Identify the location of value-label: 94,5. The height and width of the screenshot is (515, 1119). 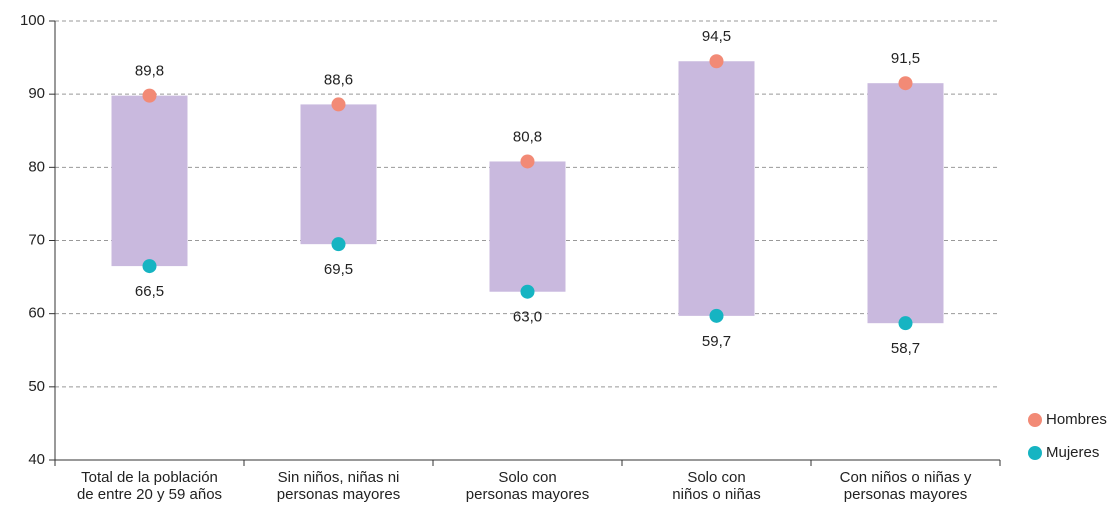
(716, 36).